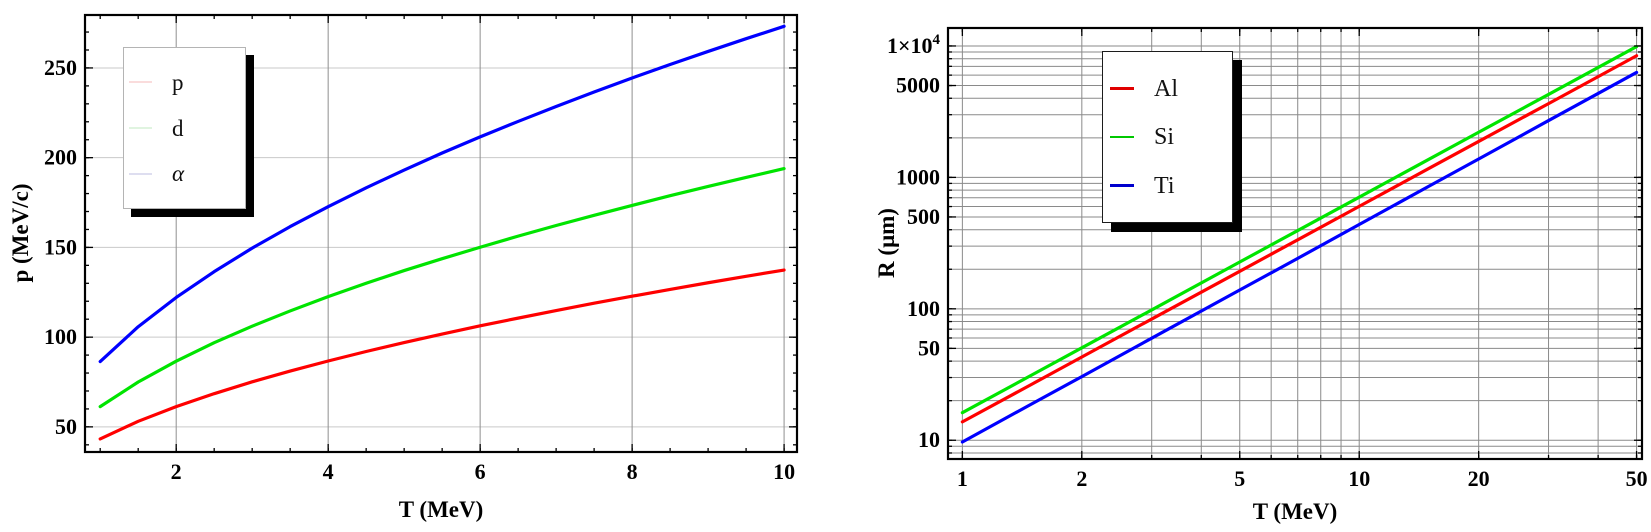  Describe the element at coordinates (1164, 185) in the screenshot. I see `legend-item-label: Ti` at that location.